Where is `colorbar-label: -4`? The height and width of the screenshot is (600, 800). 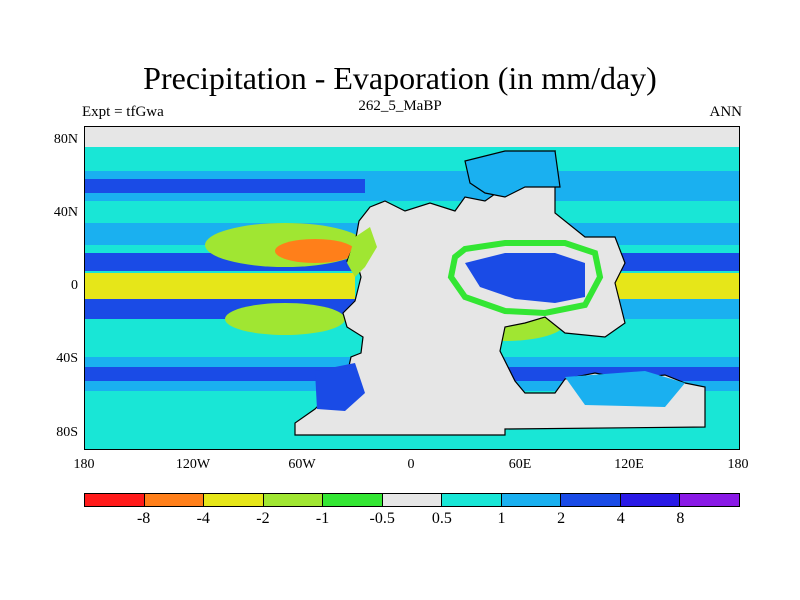
colorbar-label: -4 is located at coordinates (203, 518).